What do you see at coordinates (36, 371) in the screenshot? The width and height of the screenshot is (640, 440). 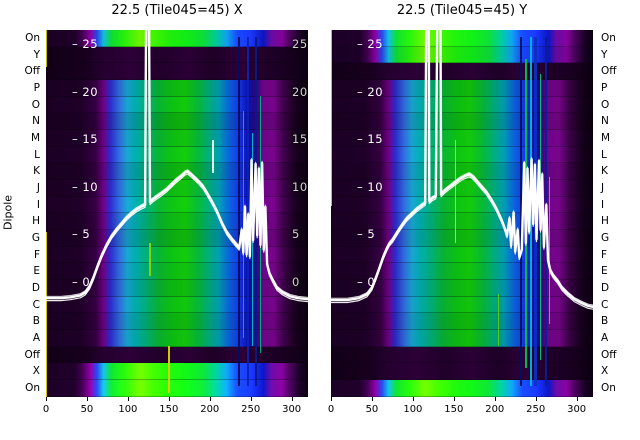 I see `row-label: X` at bounding box center [36, 371].